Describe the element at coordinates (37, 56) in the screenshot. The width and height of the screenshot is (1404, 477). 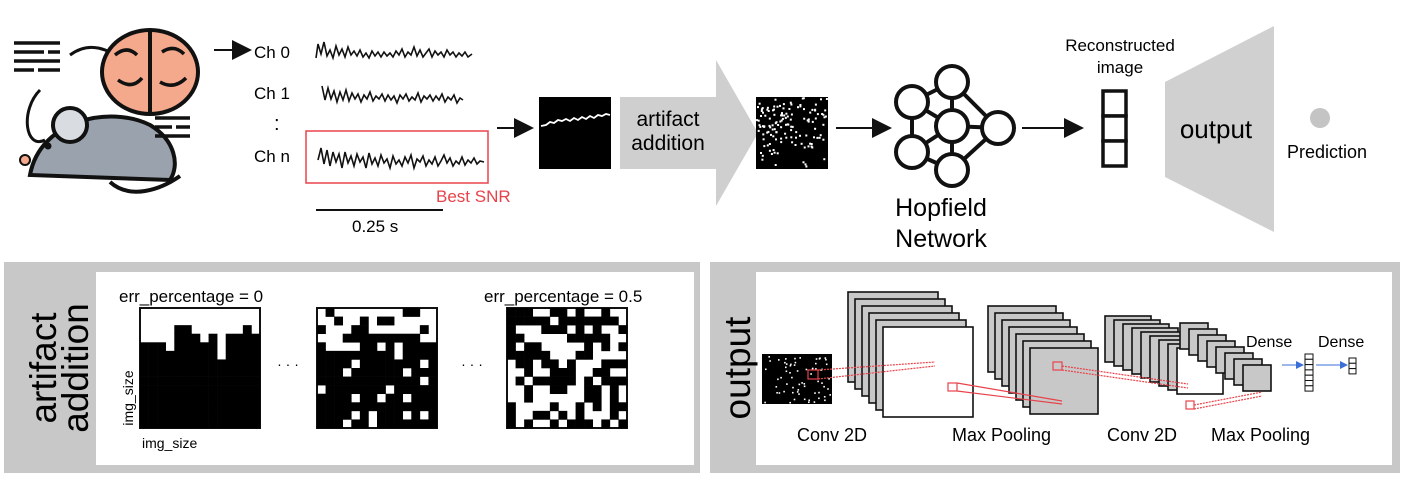
I see `data-lines-icon` at that location.